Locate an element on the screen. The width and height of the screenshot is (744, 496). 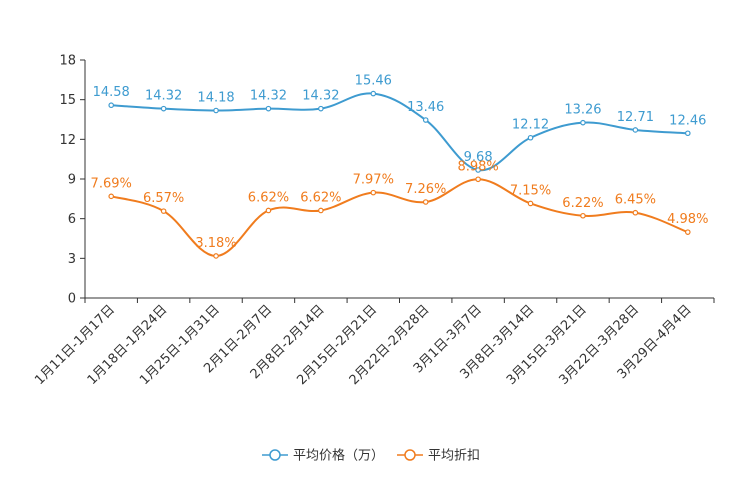
data-label: 9.68 is located at coordinates (478, 157).